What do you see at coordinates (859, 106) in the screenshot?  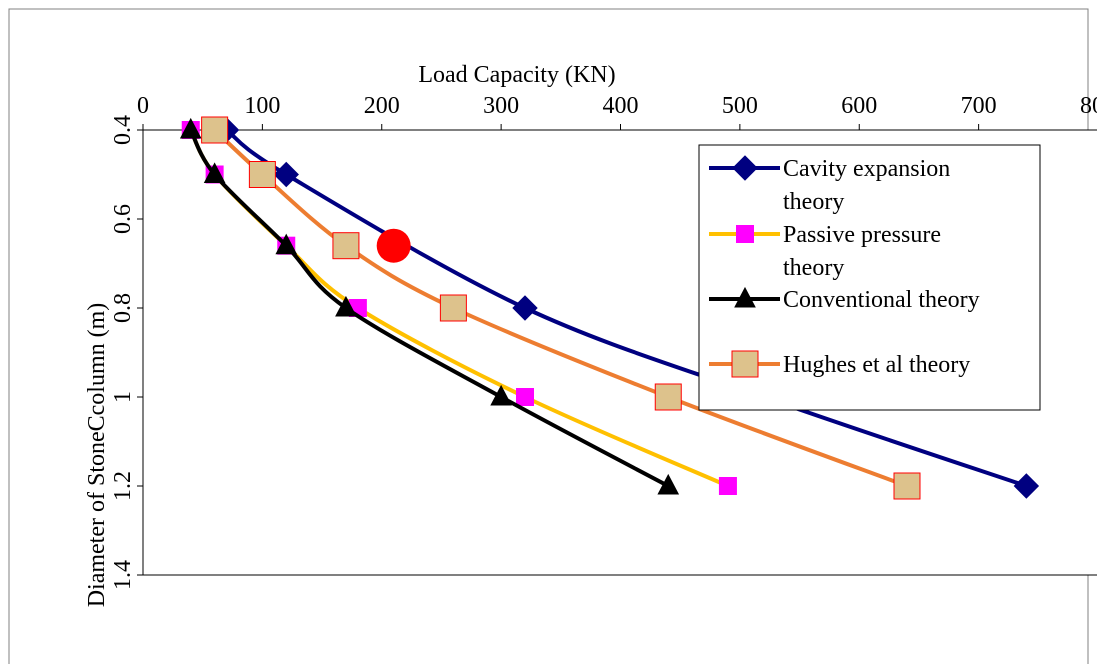 I see `x-tick-label: 600` at bounding box center [859, 106].